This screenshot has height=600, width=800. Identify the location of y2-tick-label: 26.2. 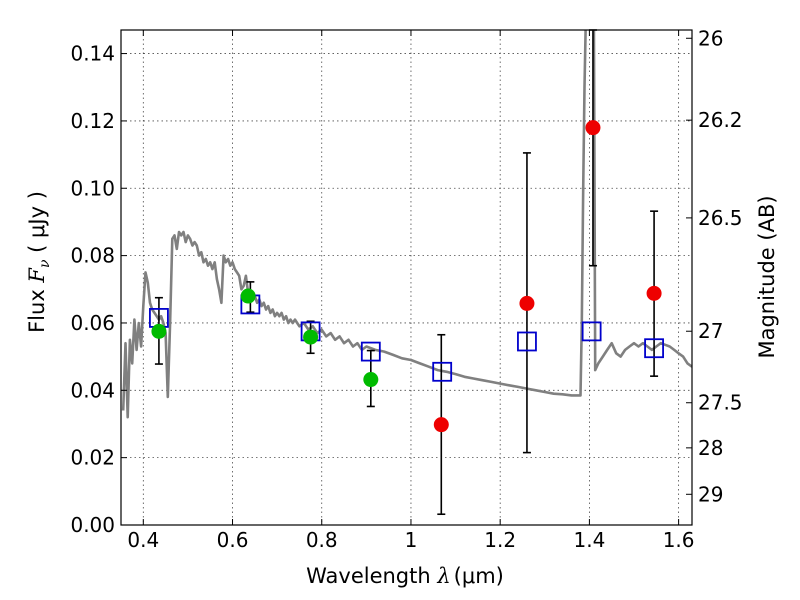
(720, 120).